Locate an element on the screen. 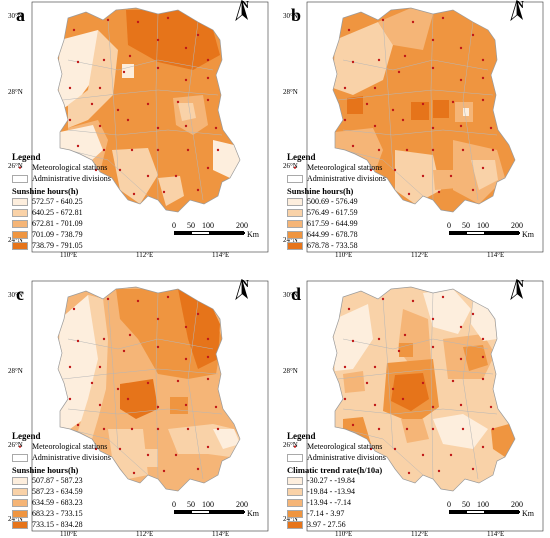 Image resolution: width=550 pixels, height=538 pixels. division-symbol-icon is located at coordinates (295, 178).